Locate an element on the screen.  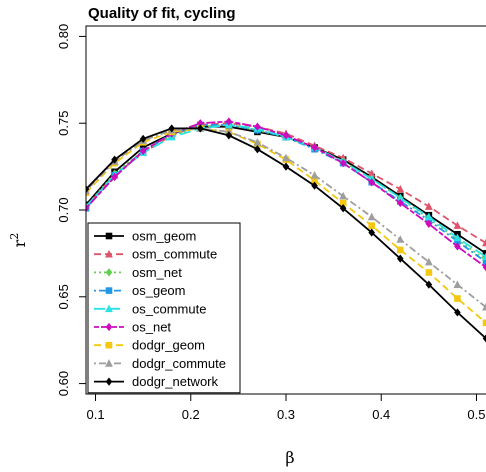
y-axis-label-base: r is located at coordinates (19, 243).